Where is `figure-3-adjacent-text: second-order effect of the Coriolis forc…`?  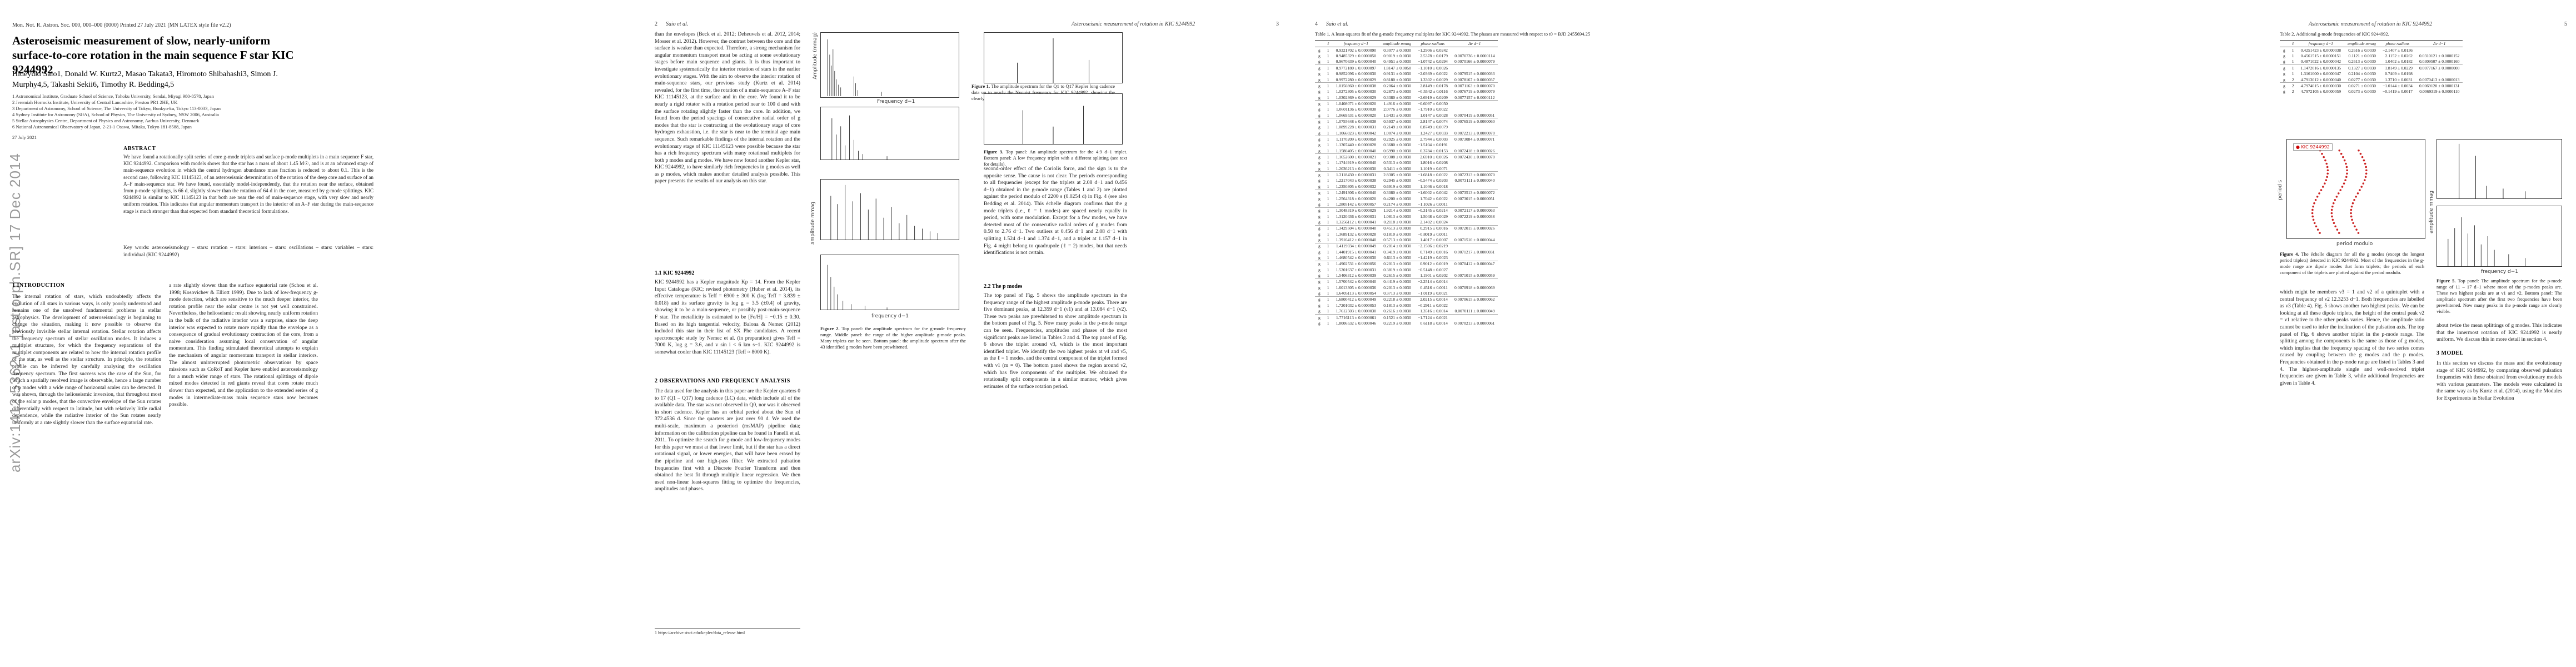 figure-3-adjacent-text: second-order effect of the Coriolis forc… is located at coordinates (1055, 211).